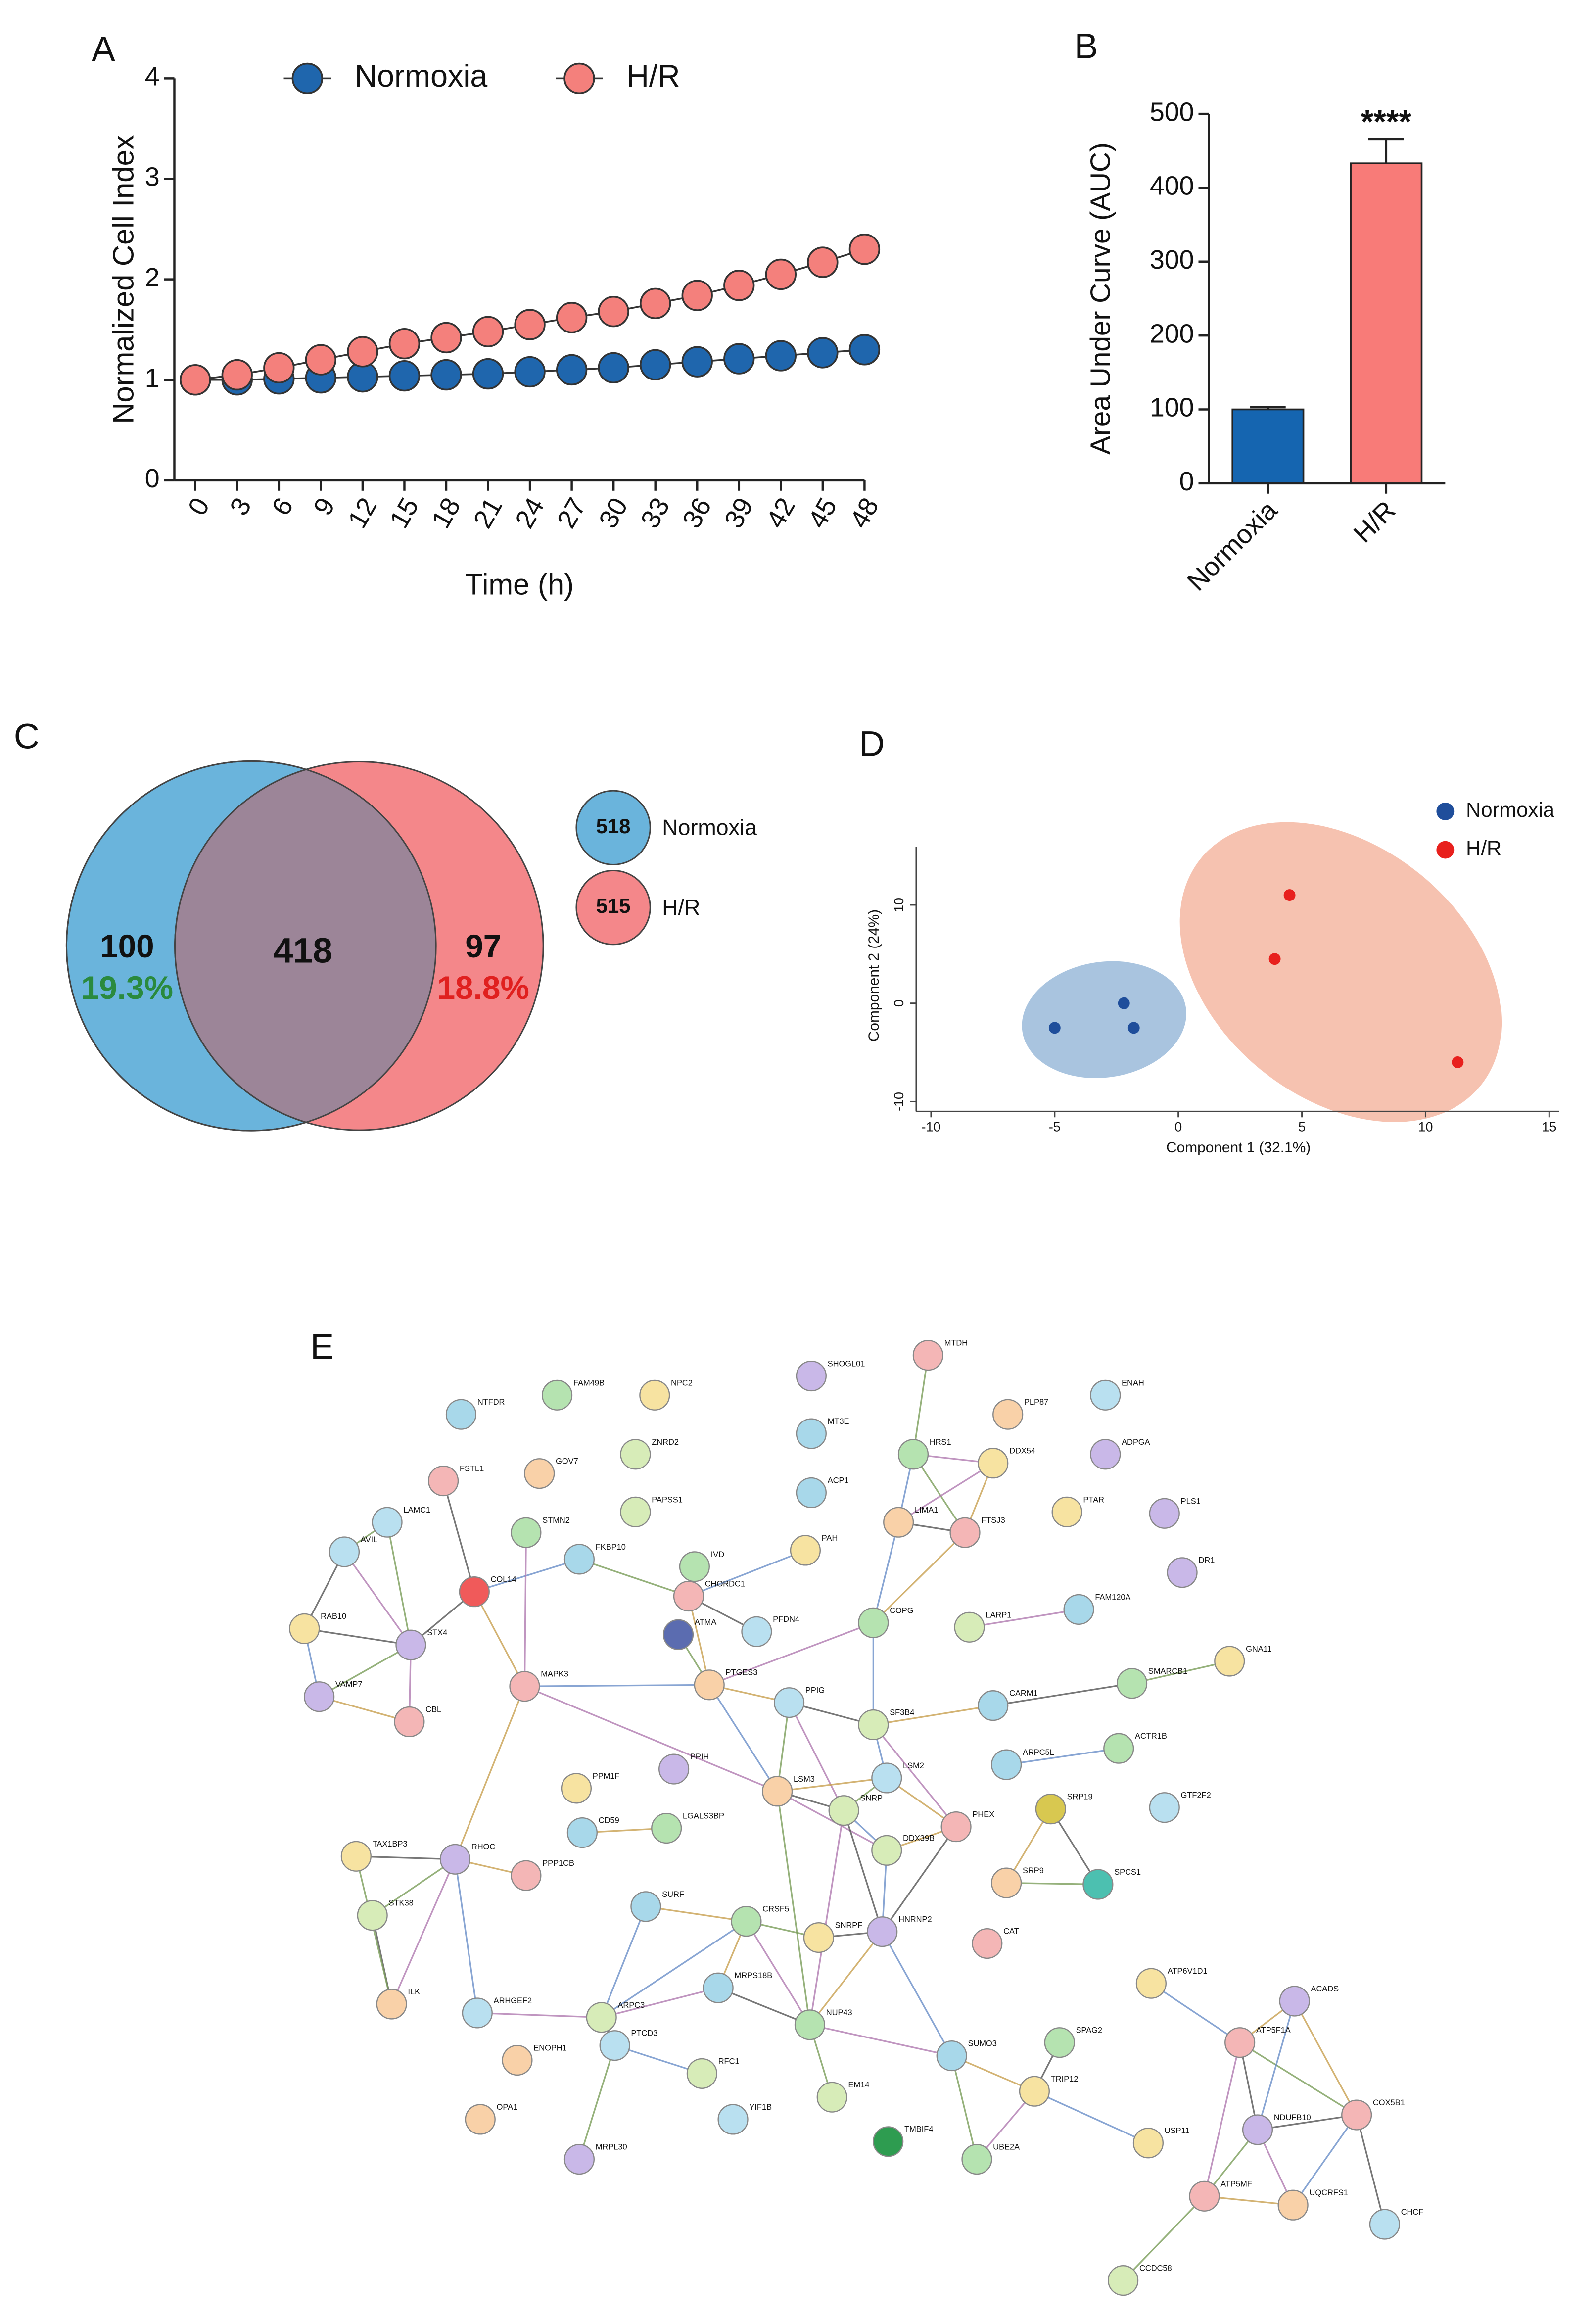  Describe the element at coordinates (152, 77) in the screenshot. I see `y-tick-label: 4` at that location.